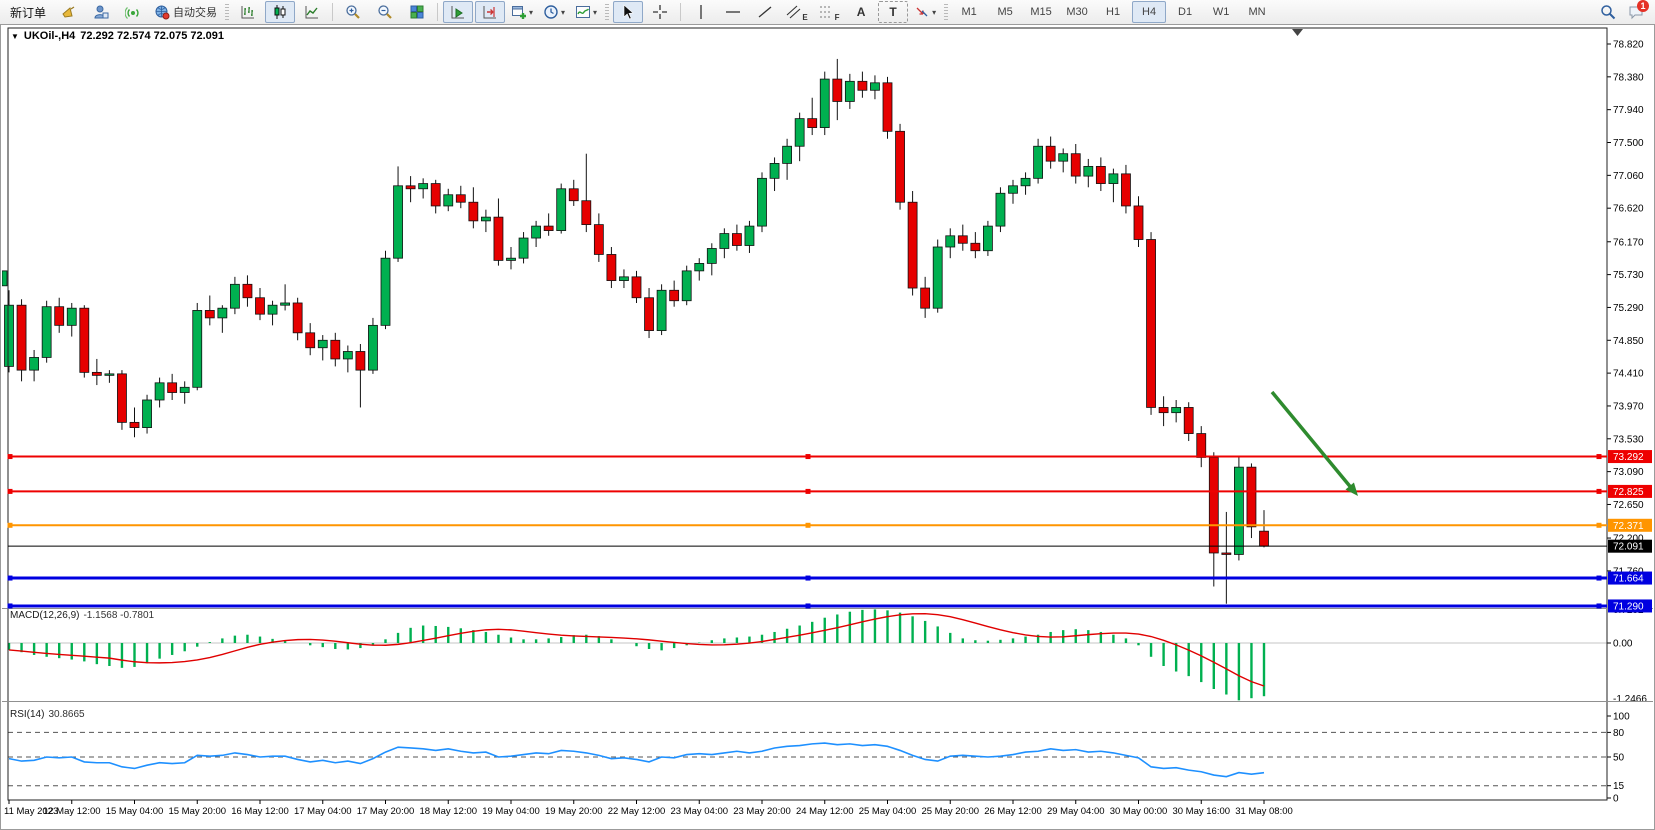 This screenshot has height=830, width=1655. Describe the element at coordinates (185, 12) in the screenshot. I see `autotrading-button: 自动交易` at that location.